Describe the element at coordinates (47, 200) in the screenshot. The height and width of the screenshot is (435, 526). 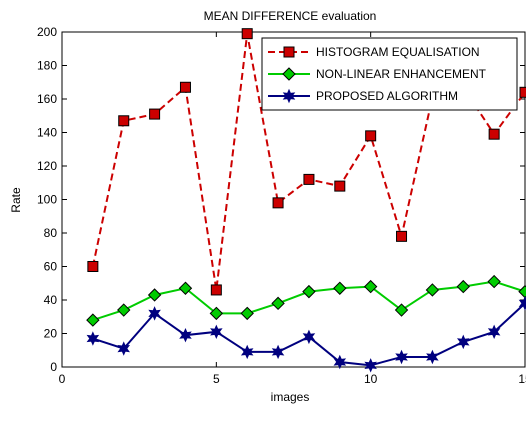
I see `y-tick-label: 100` at that location.